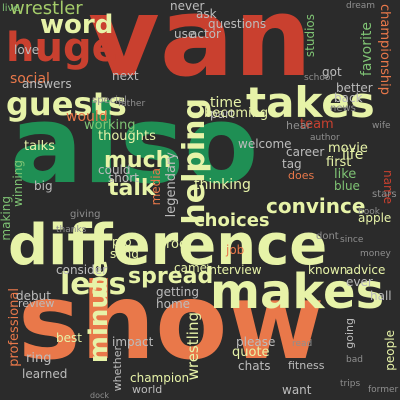 The height and width of the screenshot is (400, 400). What do you see at coordinates (347, 186) in the screenshot?
I see `word-blue: blue` at bounding box center [347, 186].